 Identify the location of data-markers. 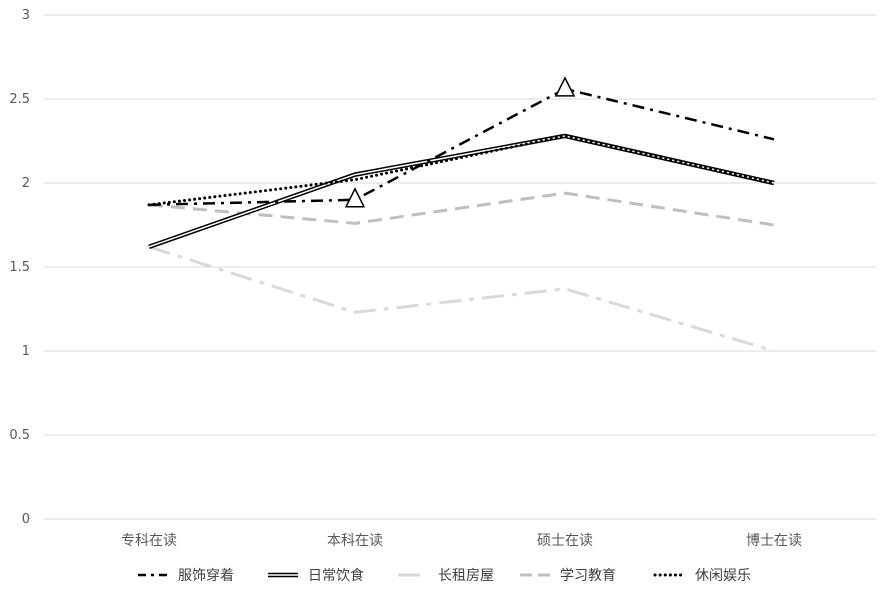
(460, 142).